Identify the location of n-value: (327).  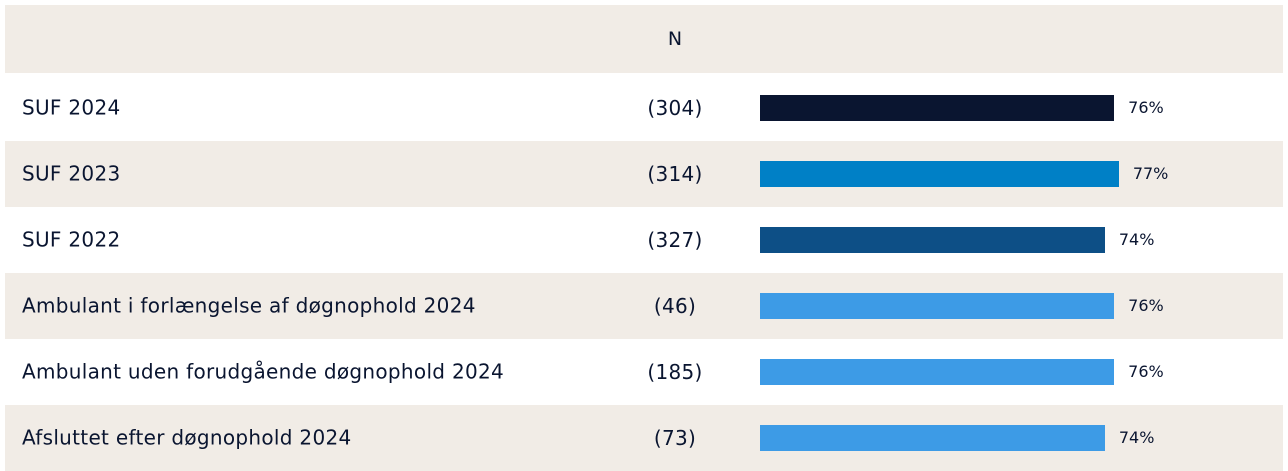
(675, 240).